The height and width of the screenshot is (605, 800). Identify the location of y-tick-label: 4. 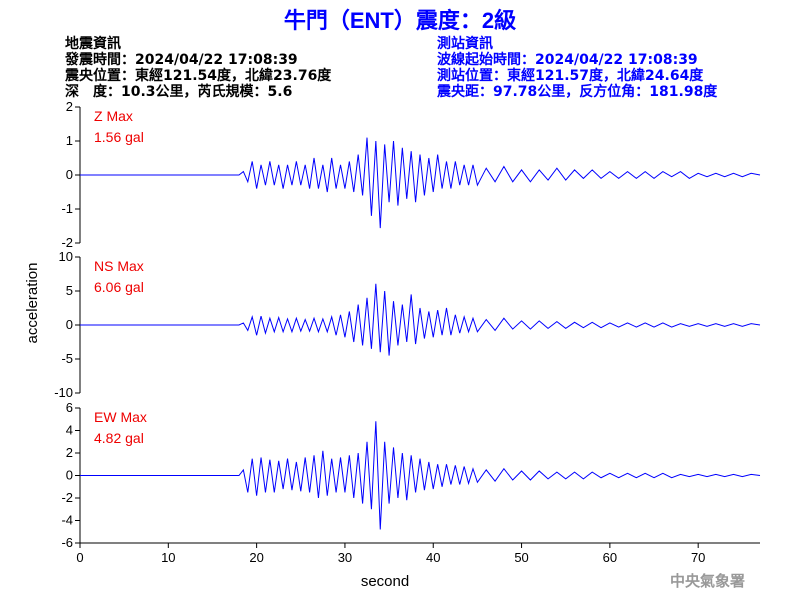
(69, 430).